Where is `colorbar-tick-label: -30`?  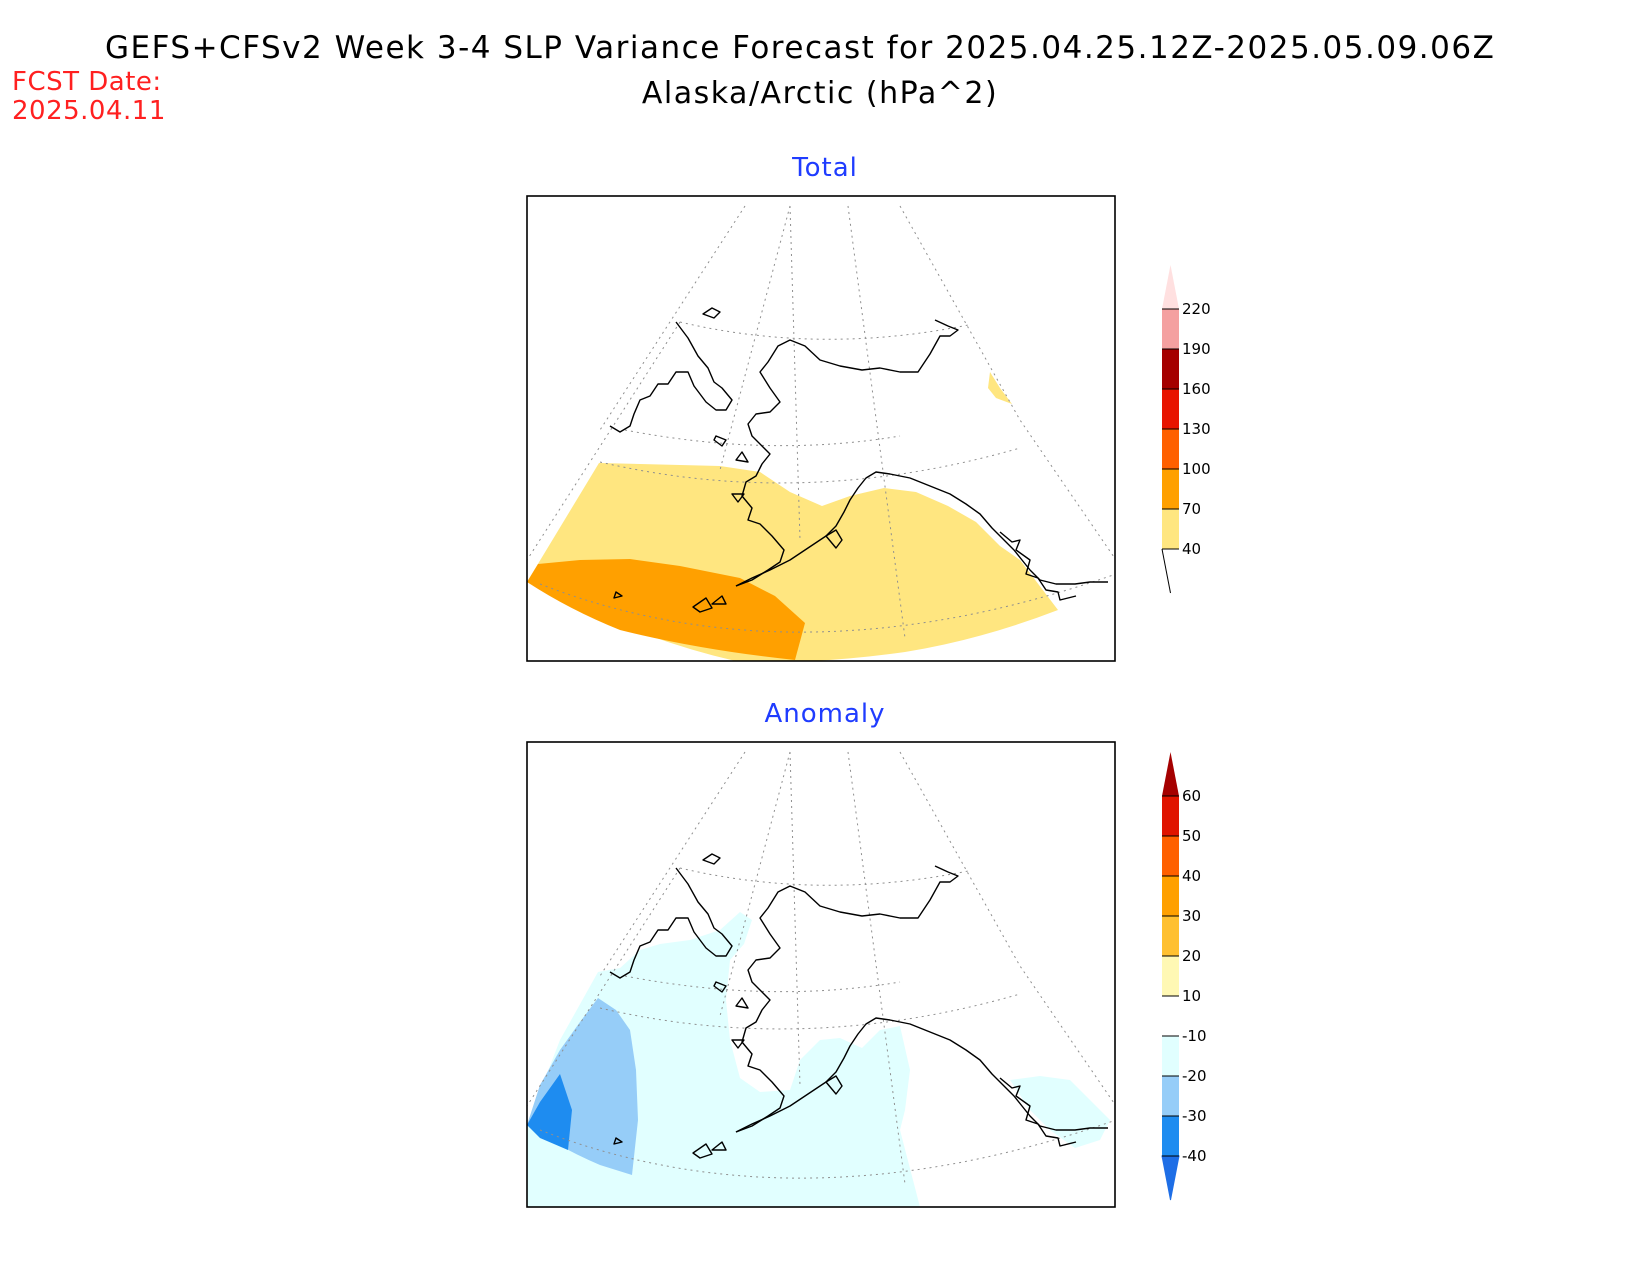
colorbar-tick-label: -30 is located at coordinates (1194, 1116).